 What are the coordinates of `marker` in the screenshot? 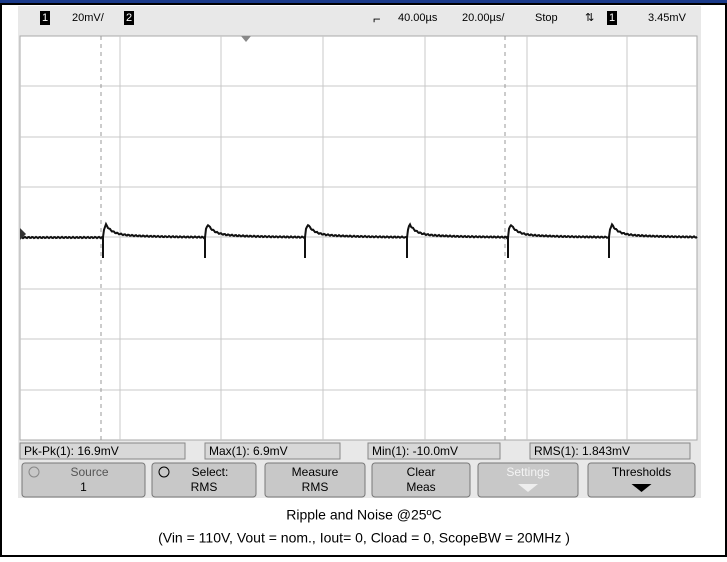 It's located at (246, 39).